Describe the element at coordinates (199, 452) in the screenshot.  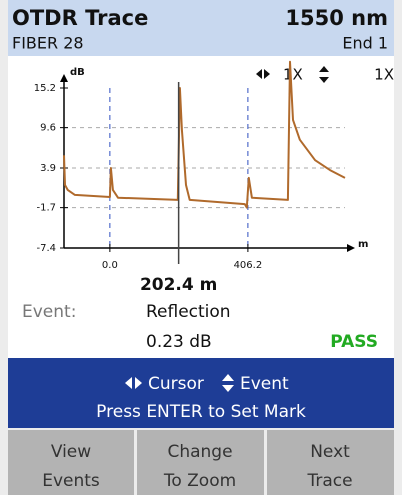
I see `button-label: Change` at that location.